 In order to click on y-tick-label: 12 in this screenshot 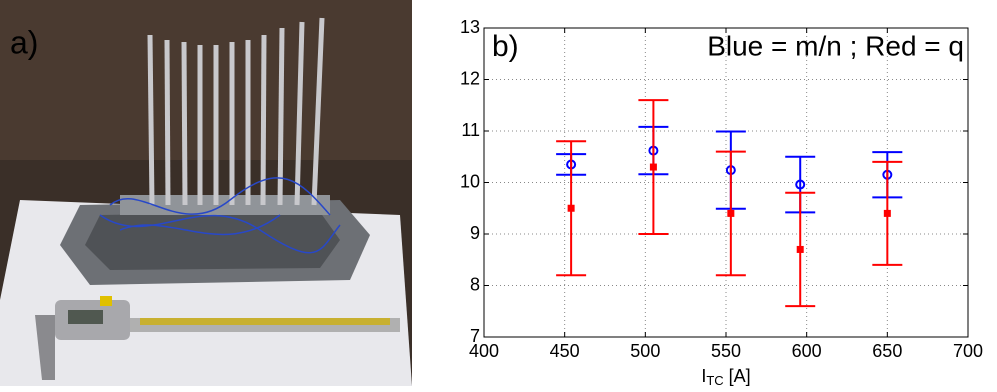, I will do `click(470, 78)`.